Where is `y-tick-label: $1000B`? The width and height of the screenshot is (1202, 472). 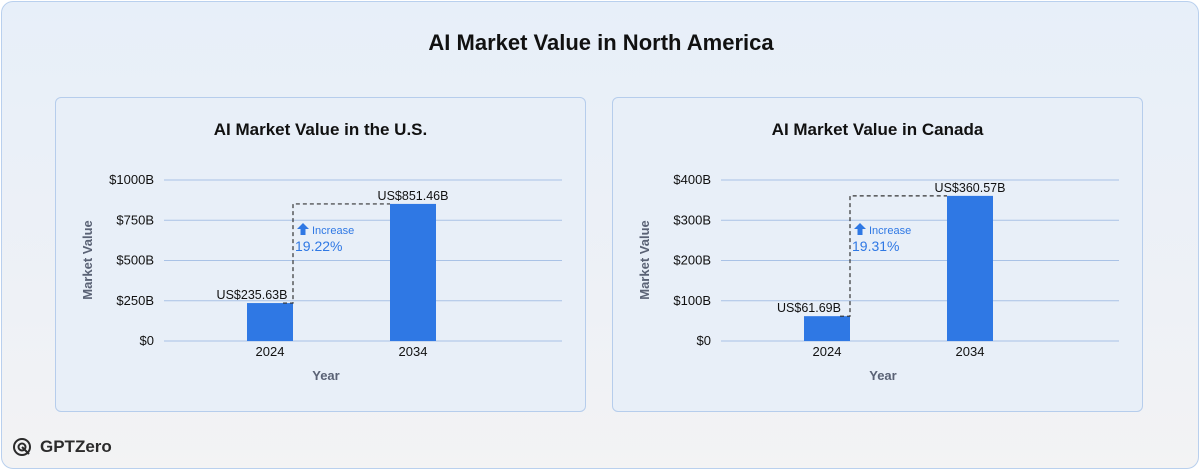
y-tick-label: $1000B is located at coordinates (131, 179).